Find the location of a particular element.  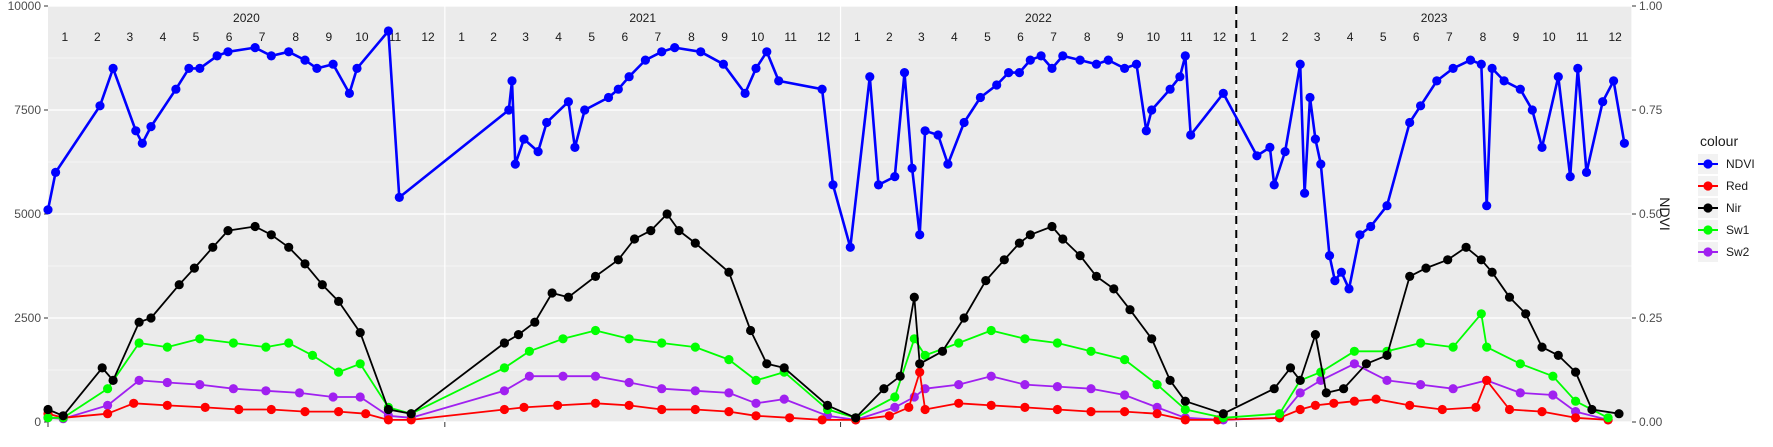

legend: colour NDVI Red Nir Sw1 Sw2 is located at coordinates (1726, 197).